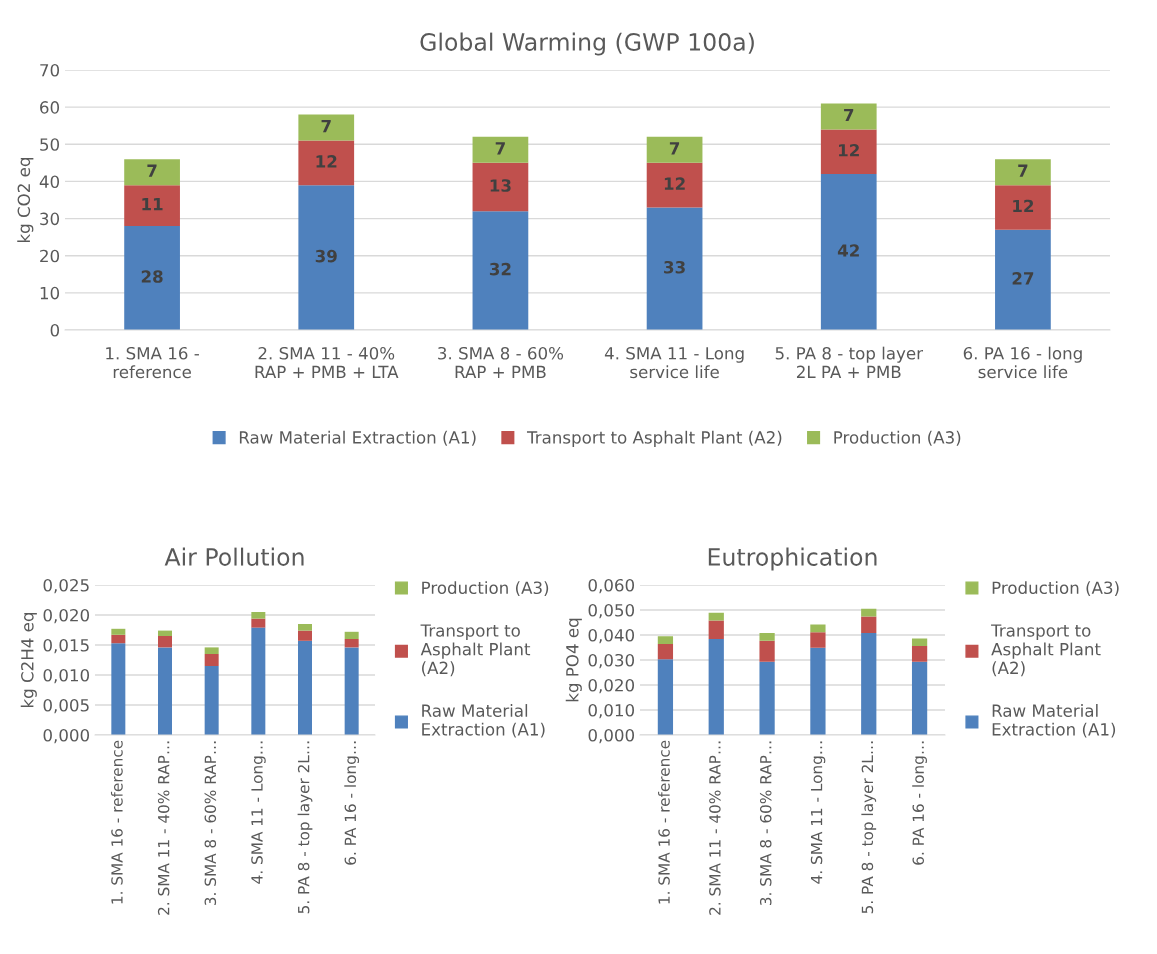 This screenshot has width=1157, height=954. What do you see at coordinates (50, 107) in the screenshot?
I see `y-tick-label: 60` at bounding box center [50, 107].